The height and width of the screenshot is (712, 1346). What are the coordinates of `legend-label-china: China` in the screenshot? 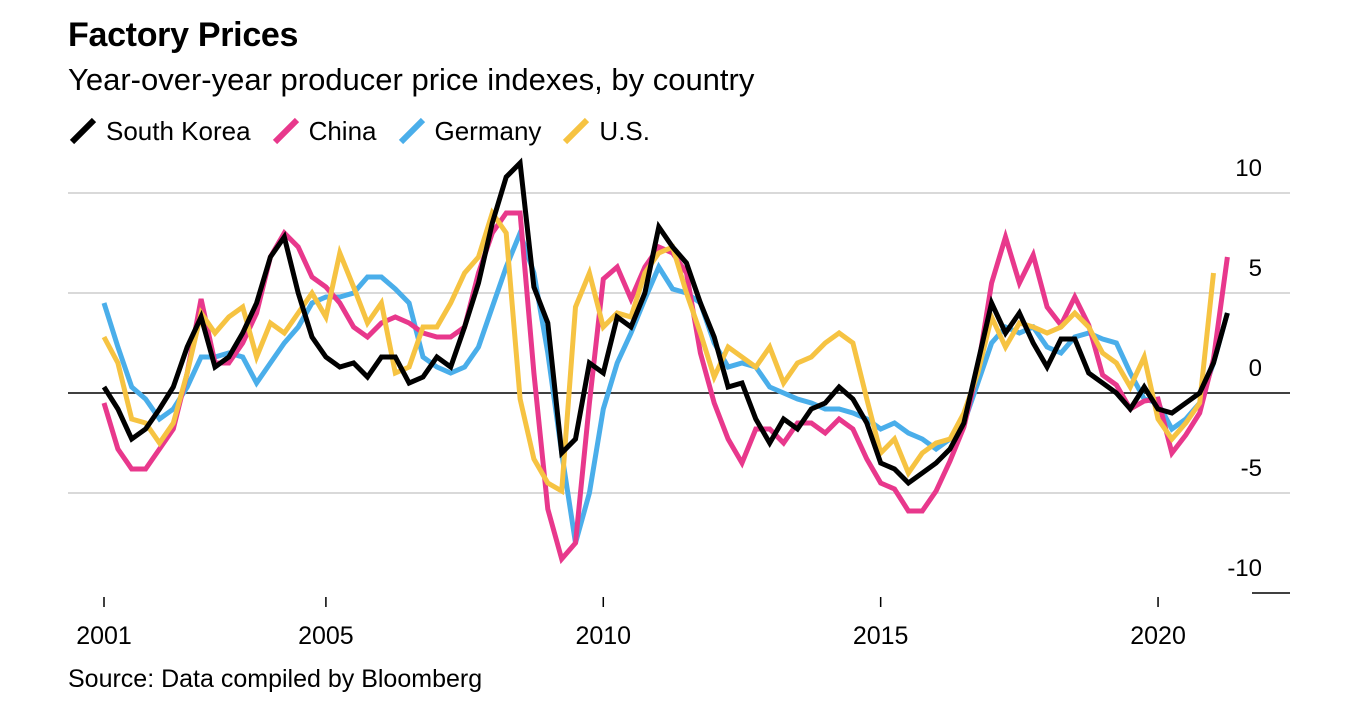 It's located at (342, 130).